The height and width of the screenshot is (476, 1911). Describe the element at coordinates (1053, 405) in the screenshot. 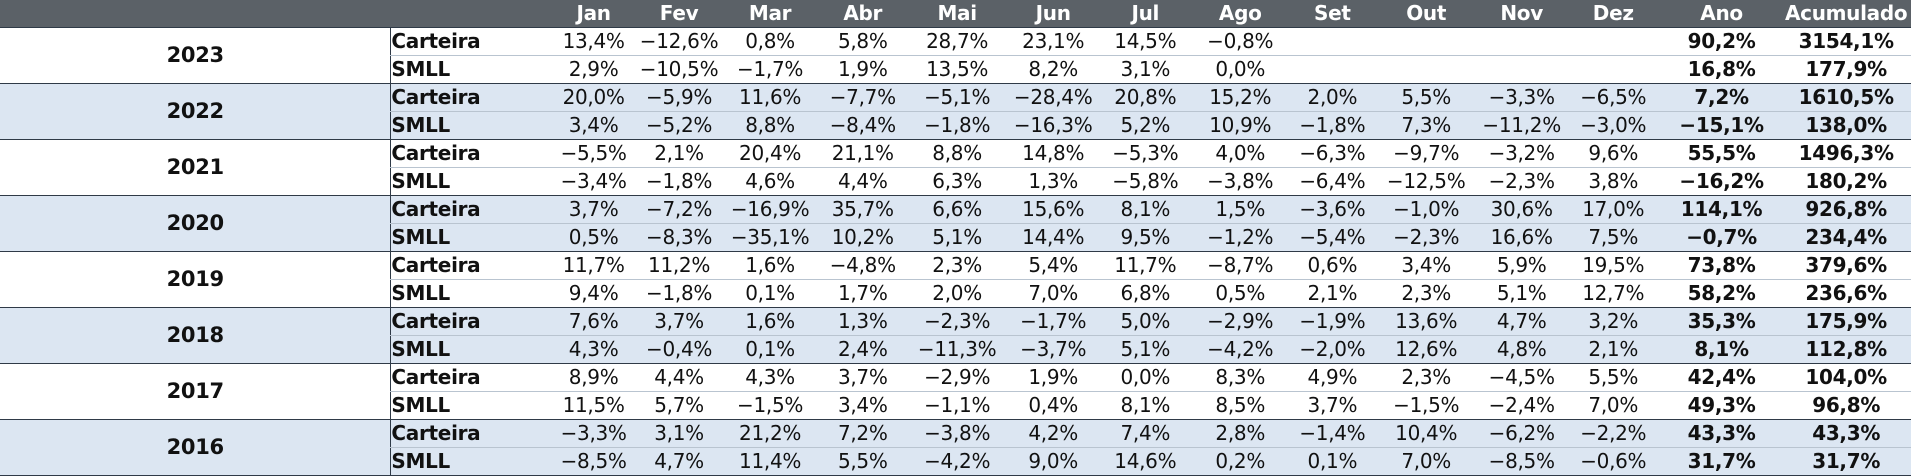

I see `month-value-cell: 0,4%` at that location.